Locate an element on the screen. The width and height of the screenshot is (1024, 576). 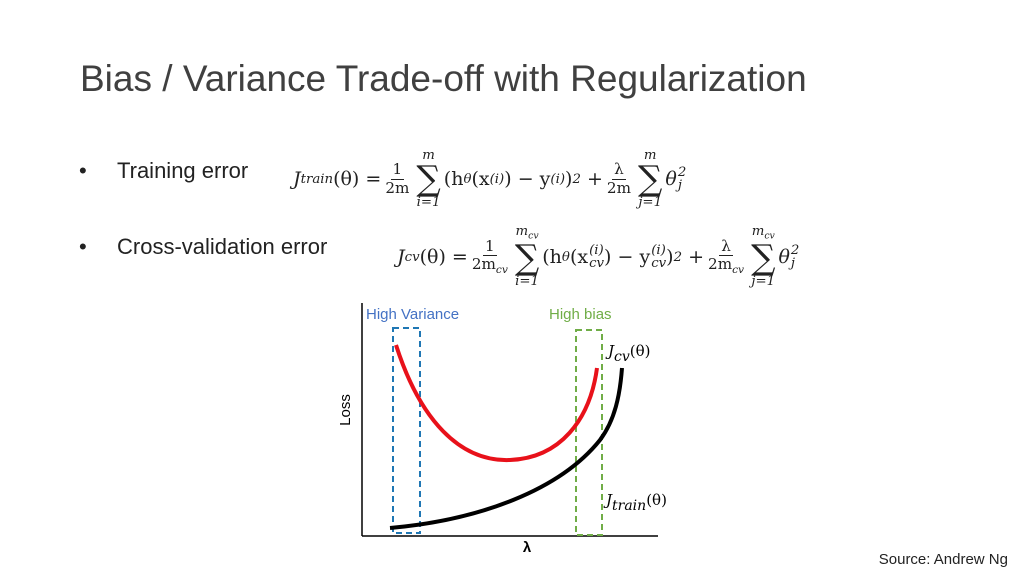
formula-group: λ 2m is located at coordinates (618, 178).